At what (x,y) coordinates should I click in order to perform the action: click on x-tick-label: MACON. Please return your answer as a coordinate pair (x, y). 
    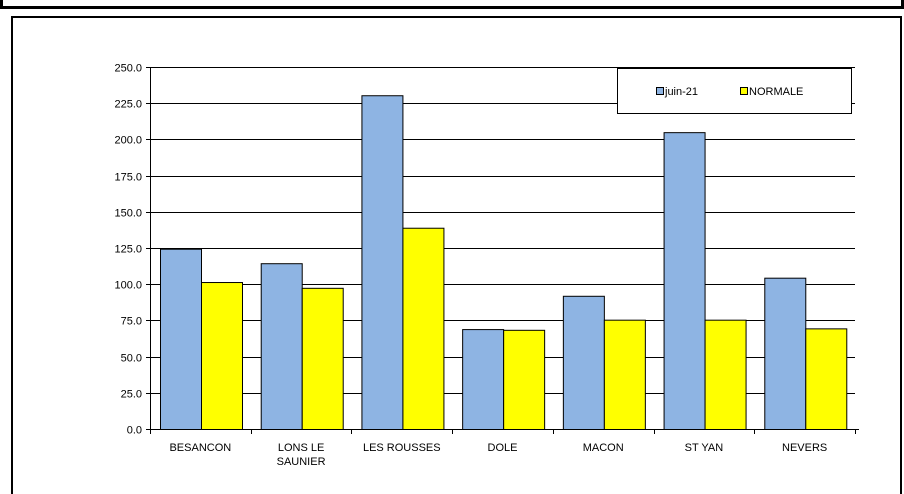
    Looking at the image, I should click on (603, 448).